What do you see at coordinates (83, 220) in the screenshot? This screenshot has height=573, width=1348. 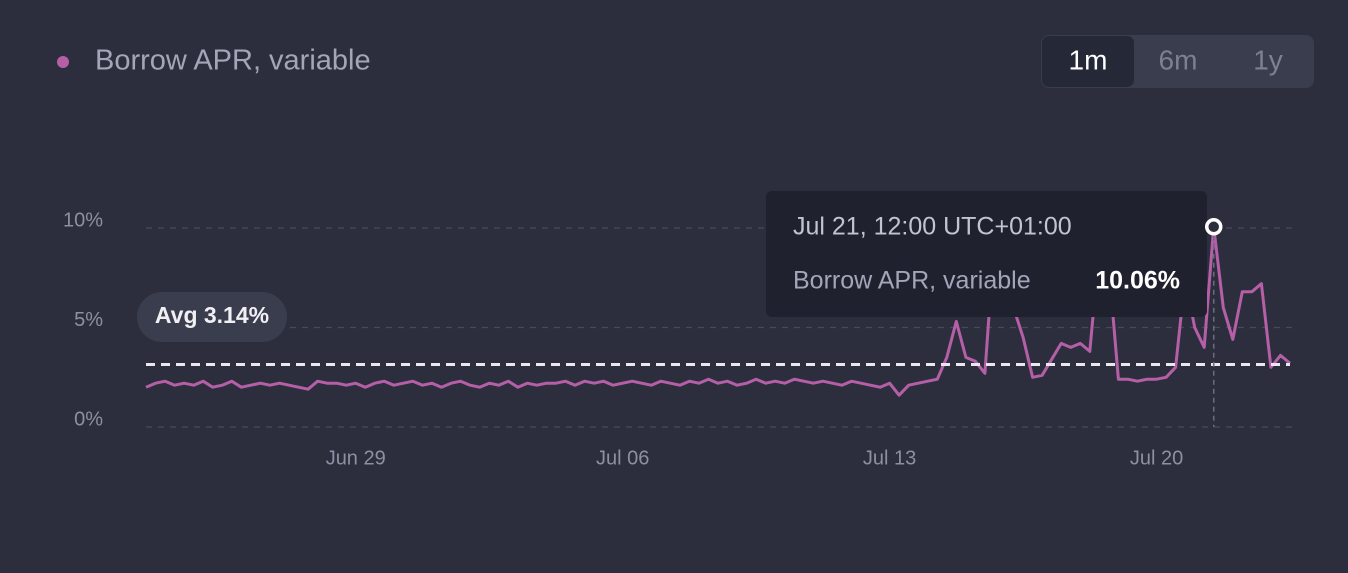 I see `y-tick-label: 10%` at bounding box center [83, 220].